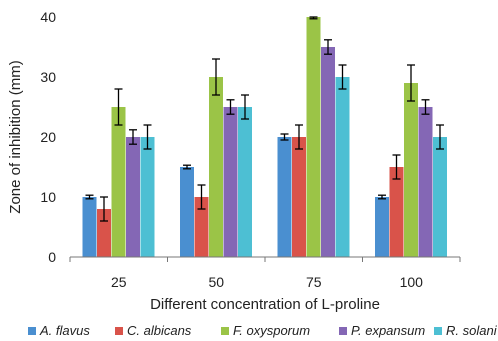 The image size is (498, 341). I want to click on y-axis-ticks: 0 10 20 30 40, so click(48, 137).